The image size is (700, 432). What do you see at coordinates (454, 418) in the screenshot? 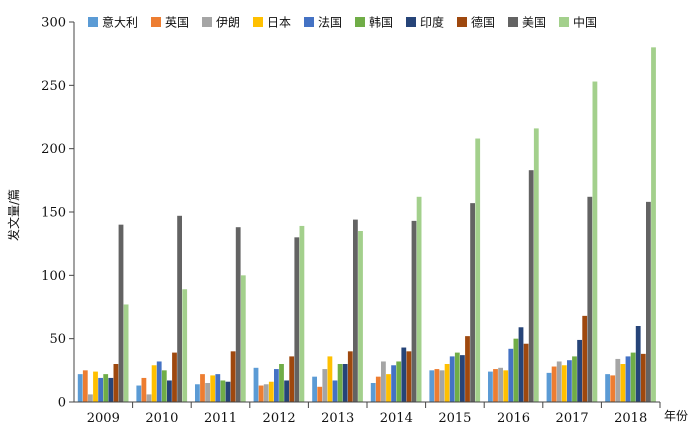
I see `x-tick-label: 2015` at bounding box center [454, 418].